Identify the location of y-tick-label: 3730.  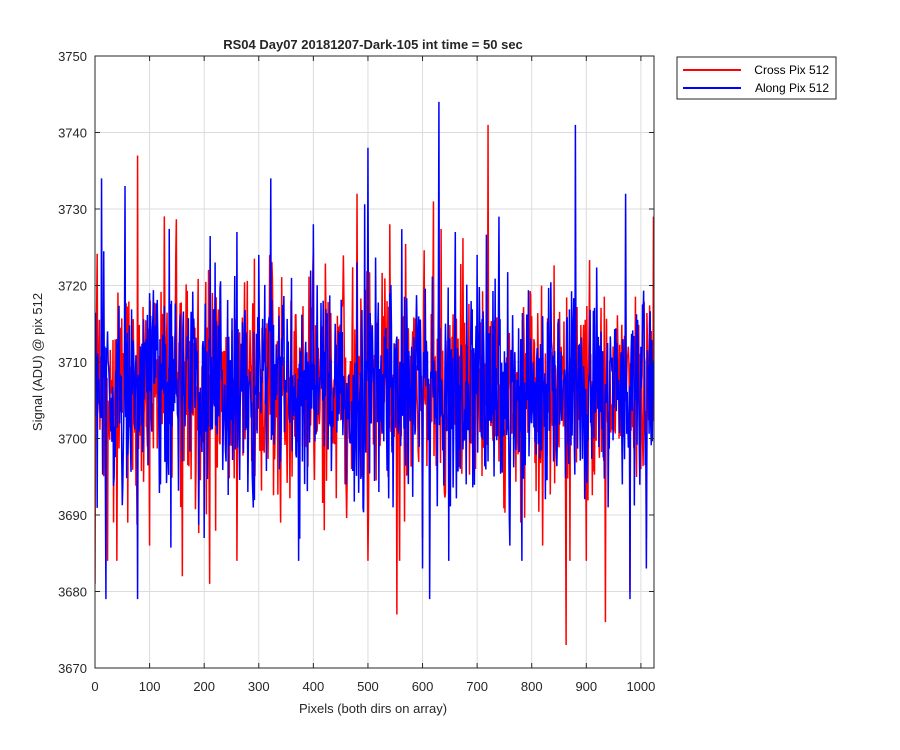
(72, 209).